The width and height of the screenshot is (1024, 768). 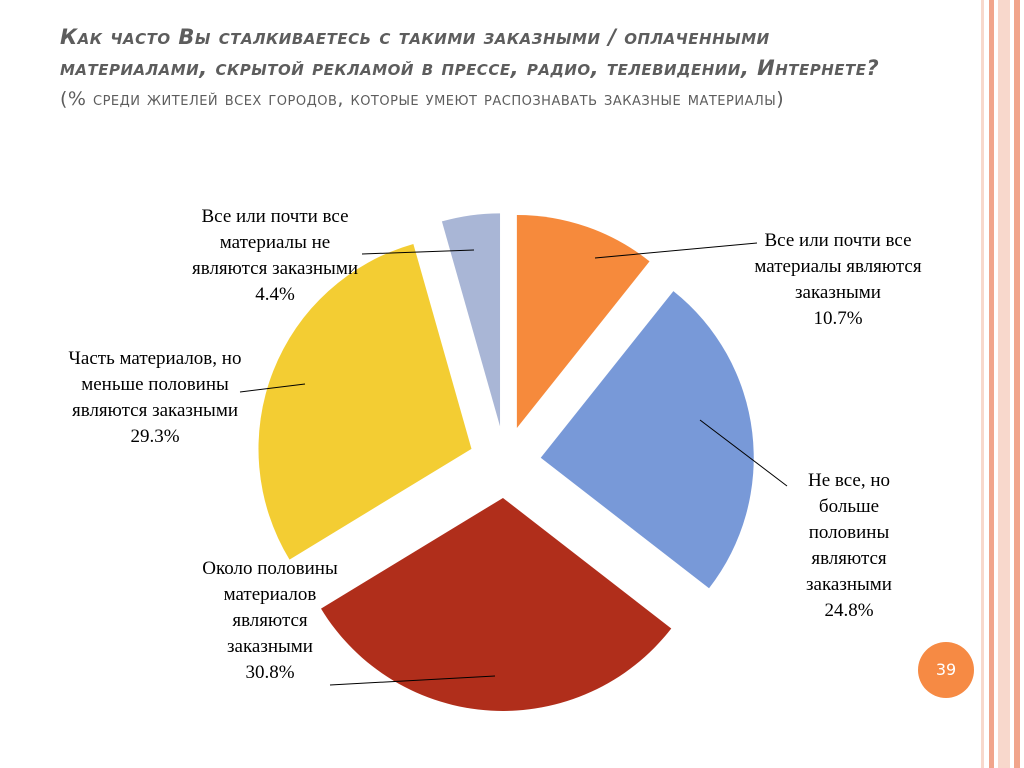 I want to click on slice-value-label: 4.4%, so click(x=275, y=294).